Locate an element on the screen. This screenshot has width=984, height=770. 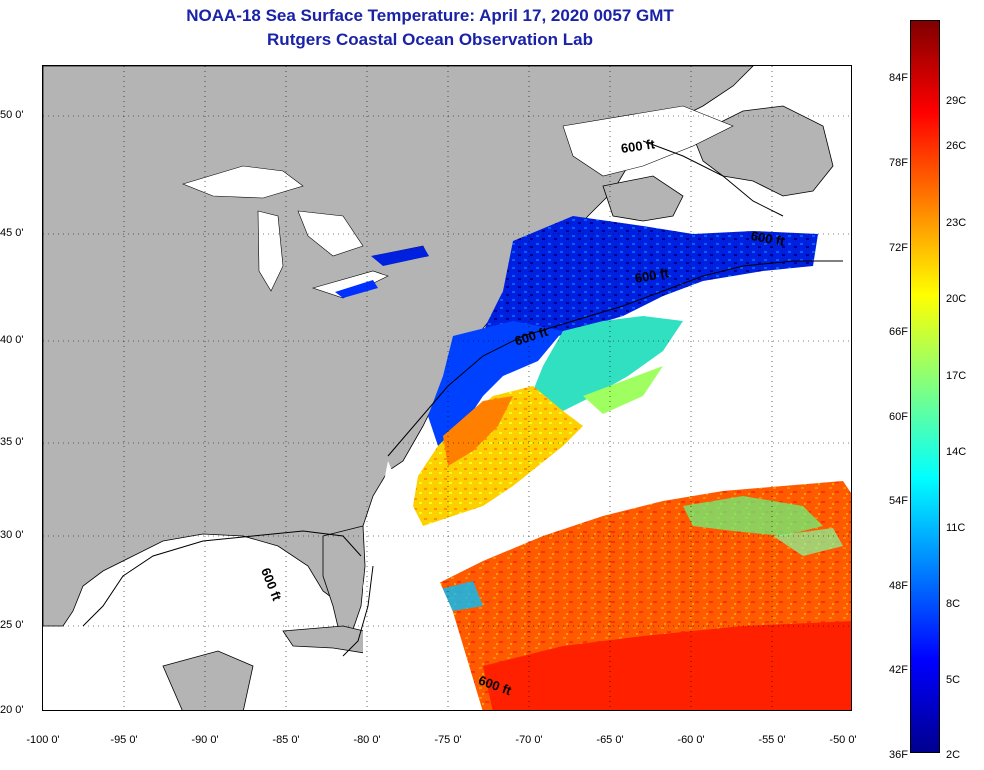
colorbar-label-48f: 48F is located at coordinates (898, 586).